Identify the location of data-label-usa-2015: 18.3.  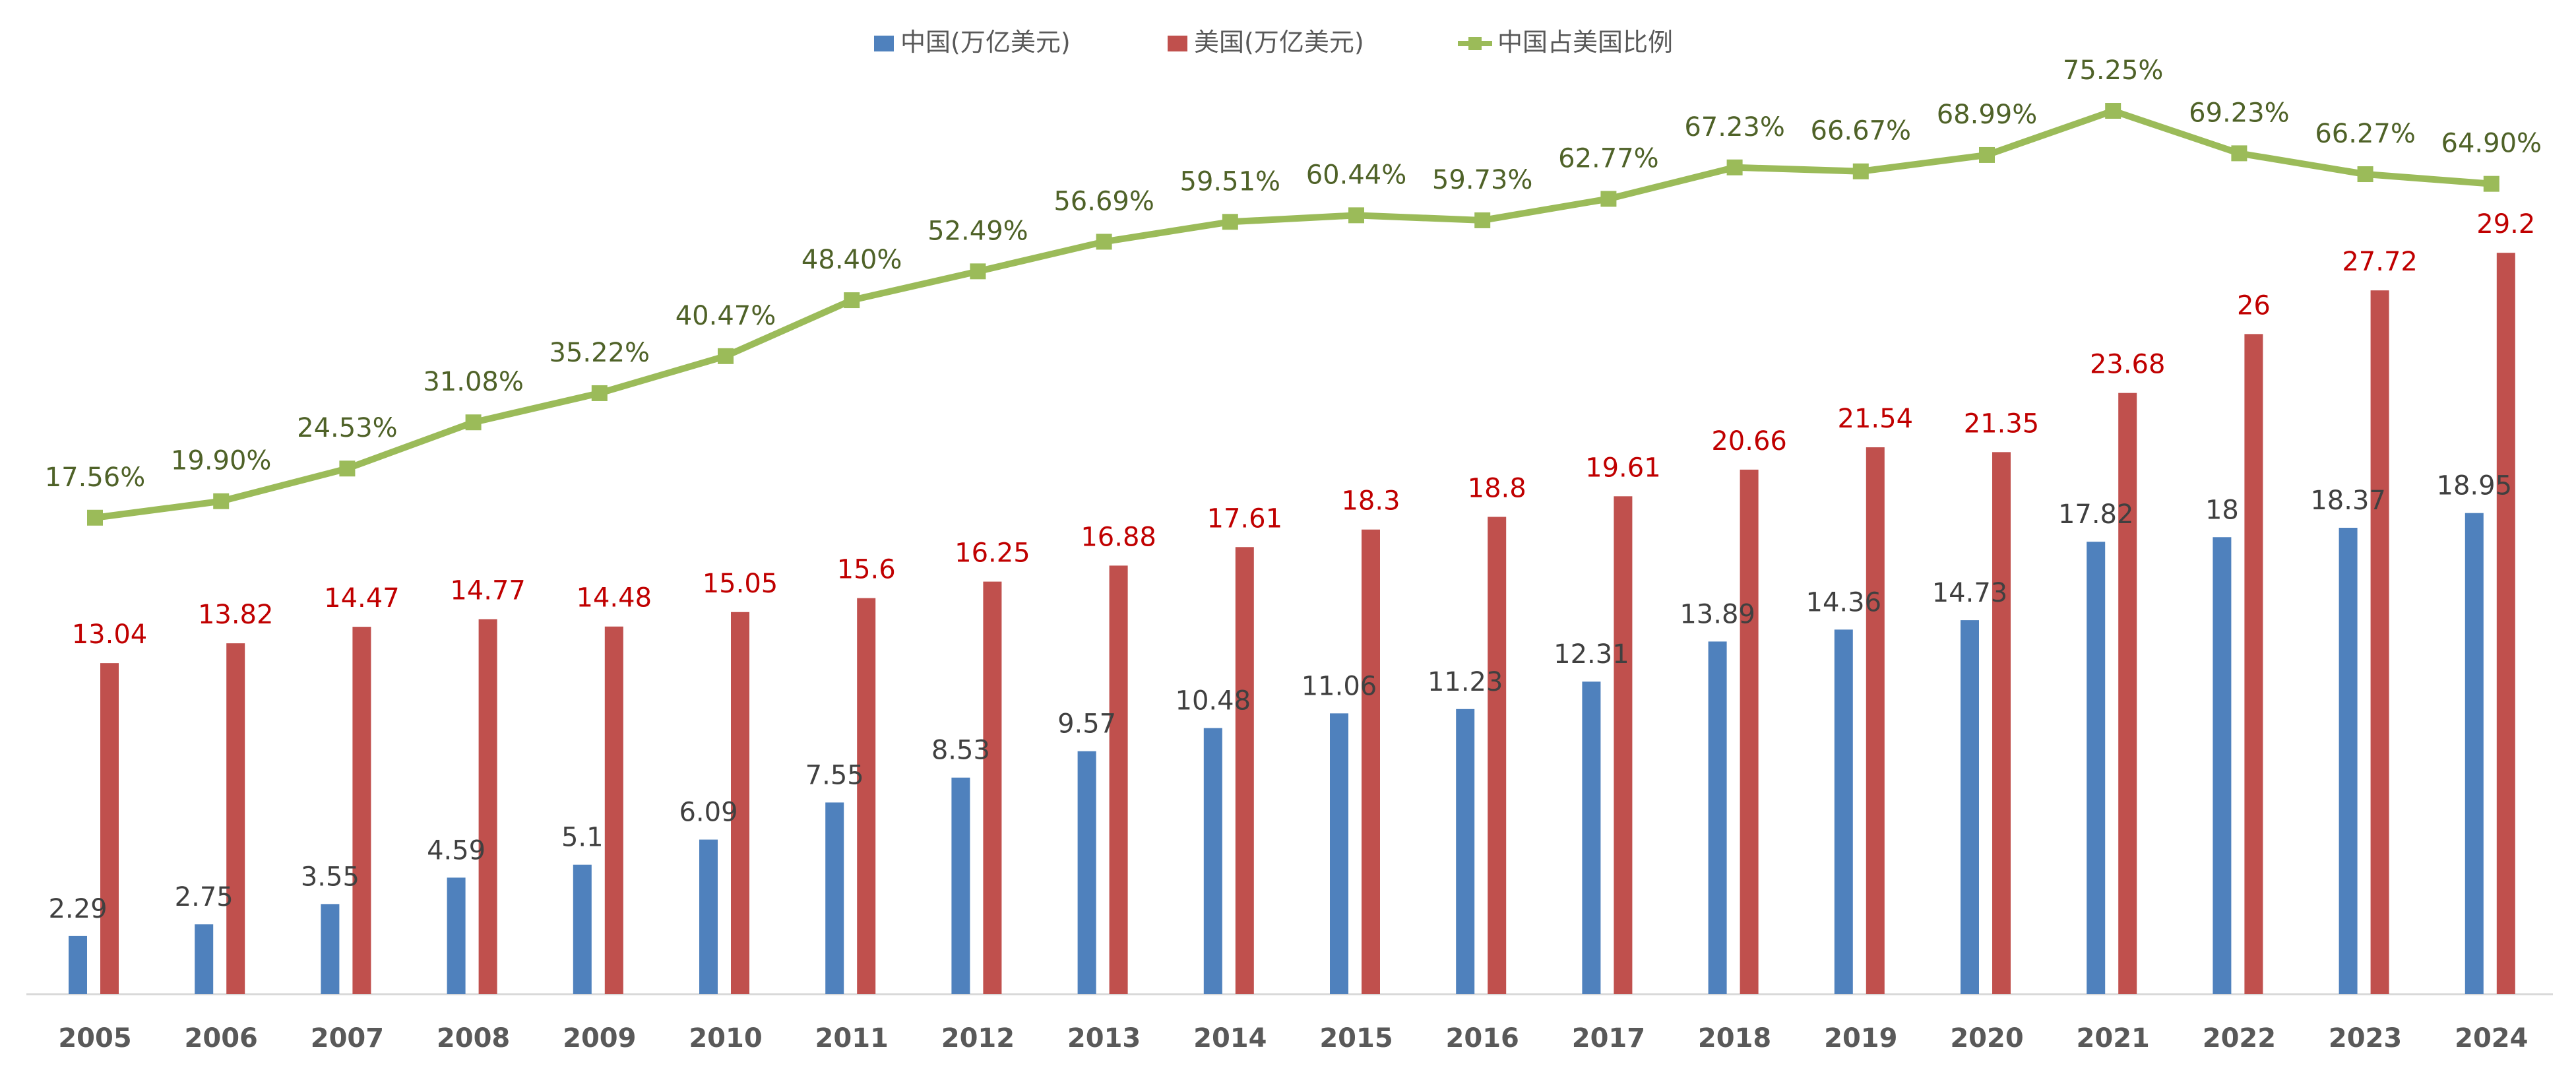
(1370, 502).